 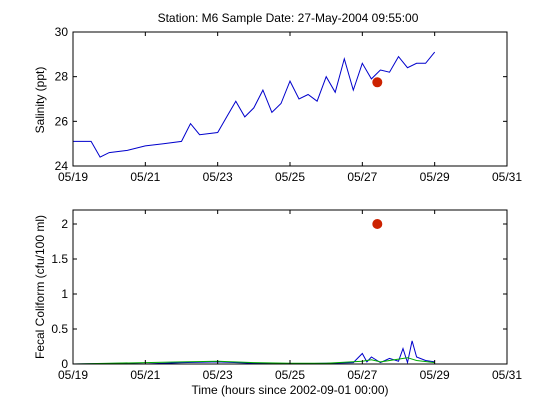 What do you see at coordinates (64, 364) in the screenshot?
I see `y-tick-label: 0` at bounding box center [64, 364].